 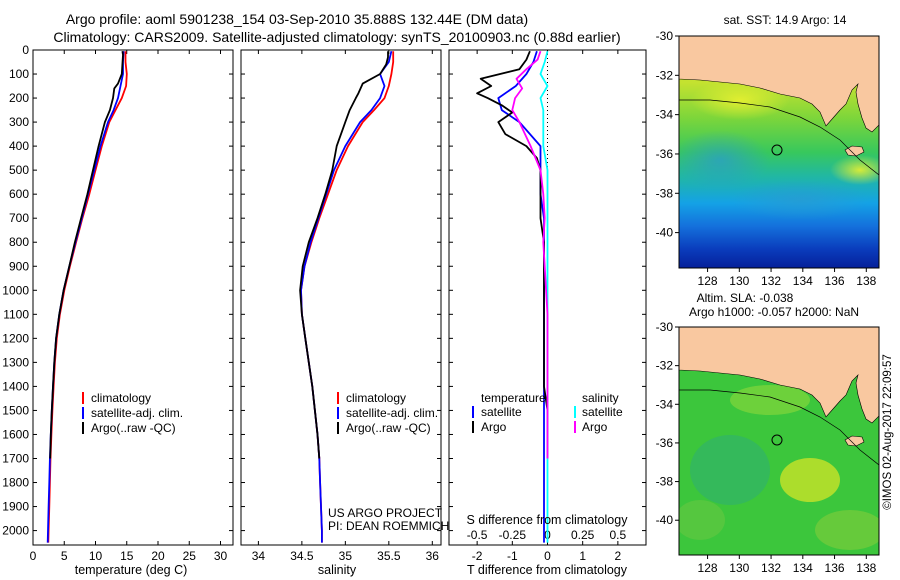 I want to click on temperature-lines, so click(x=87, y=297).